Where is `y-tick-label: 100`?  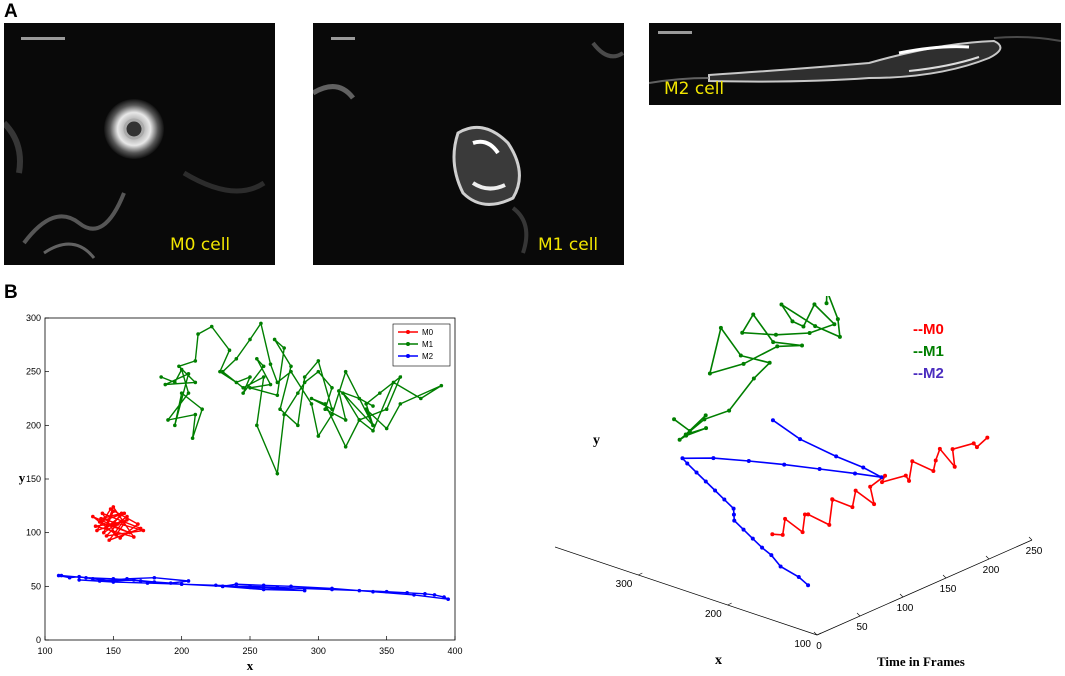 y-tick-label: 100 is located at coordinates (33, 533).